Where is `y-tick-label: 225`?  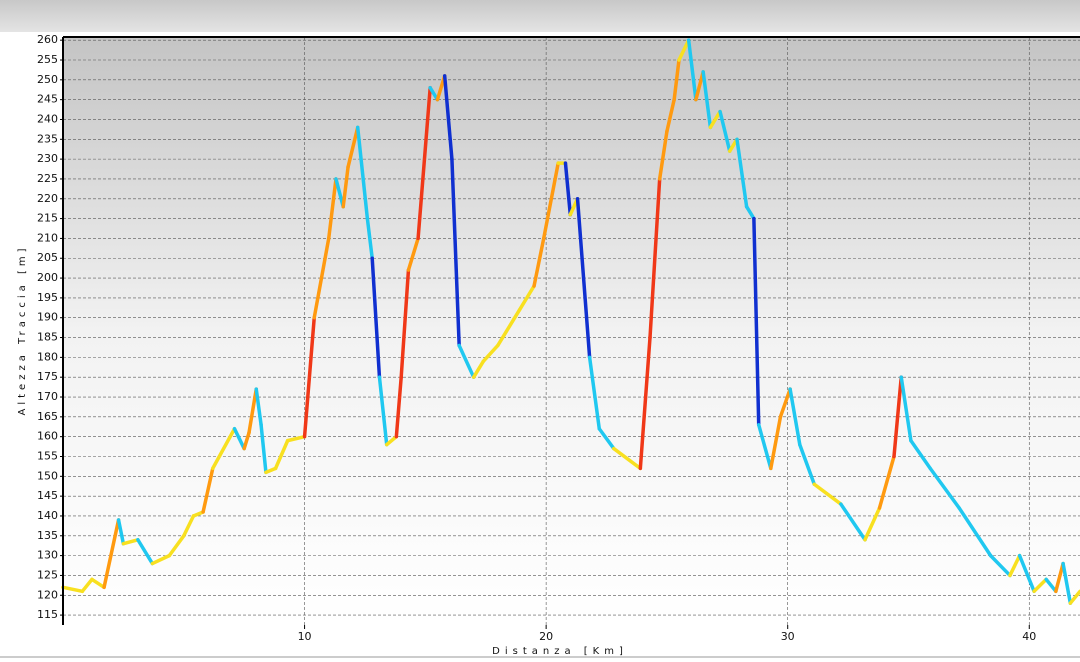
y-tick-label: 225 is located at coordinates (47, 178).